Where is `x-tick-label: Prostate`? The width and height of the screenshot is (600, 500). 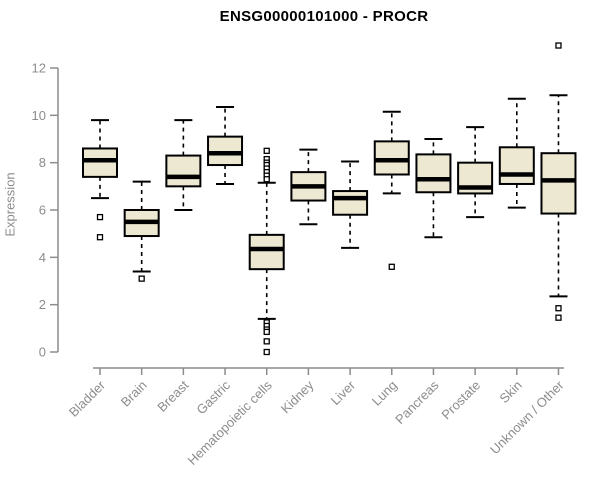 x-tick-label: Prostate is located at coordinates (460, 400).